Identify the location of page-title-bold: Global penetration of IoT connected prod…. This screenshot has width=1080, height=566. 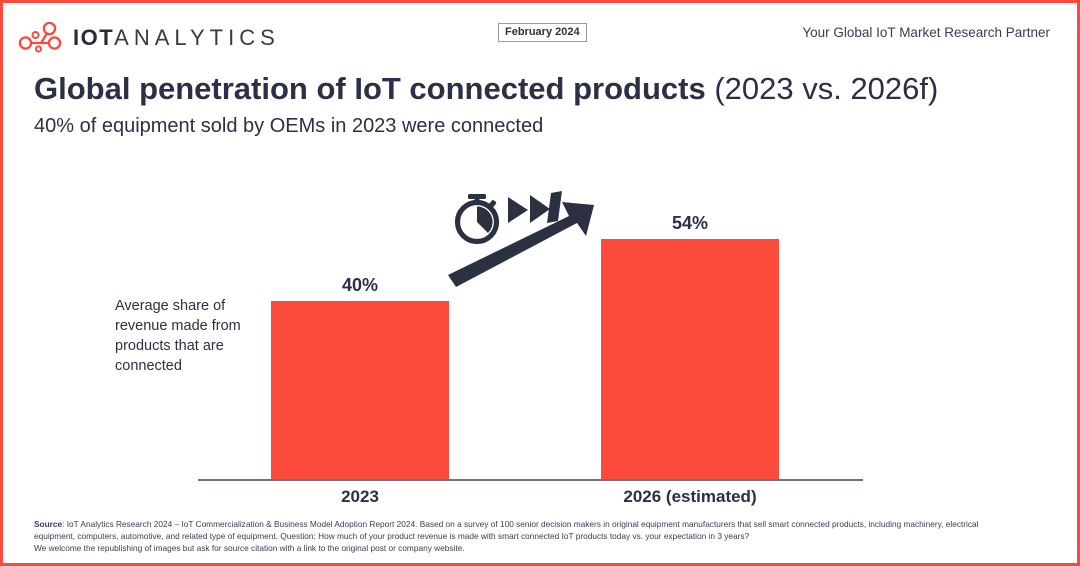
(370, 88).